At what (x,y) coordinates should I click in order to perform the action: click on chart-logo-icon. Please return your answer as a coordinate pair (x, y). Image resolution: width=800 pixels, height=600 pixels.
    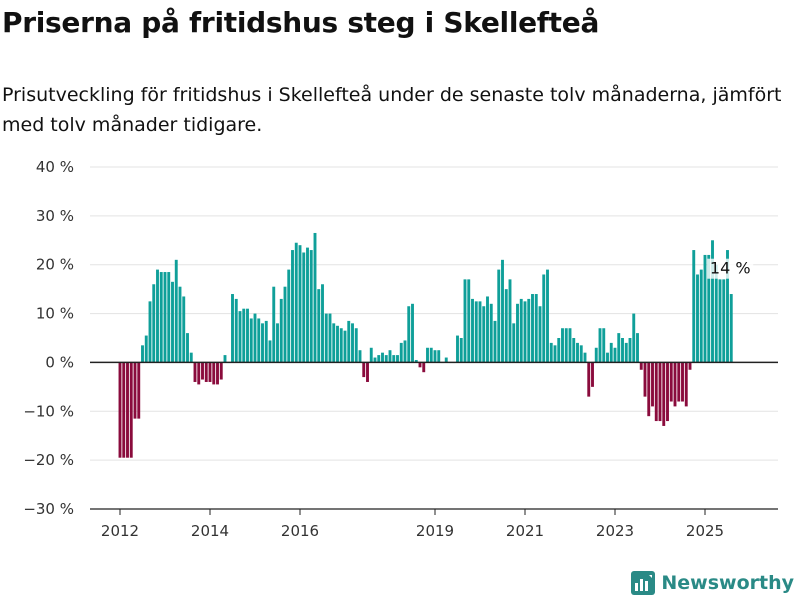
    Looking at the image, I should click on (643, 583).